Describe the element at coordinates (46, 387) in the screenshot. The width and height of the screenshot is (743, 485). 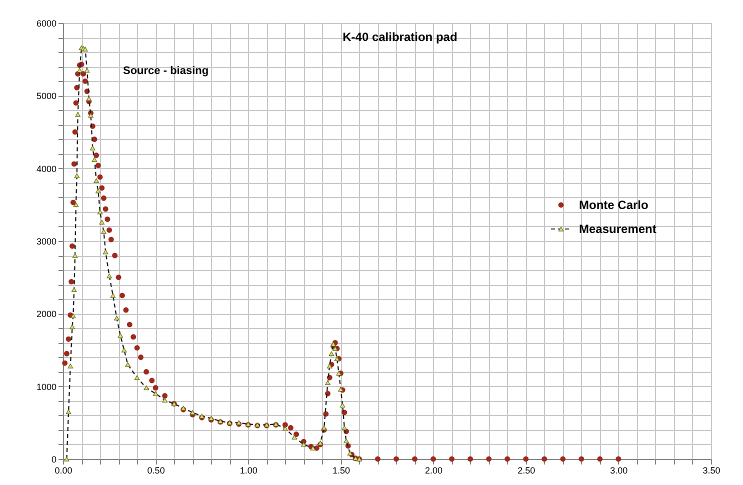
I see `y-tick-label: 1000` at that location.